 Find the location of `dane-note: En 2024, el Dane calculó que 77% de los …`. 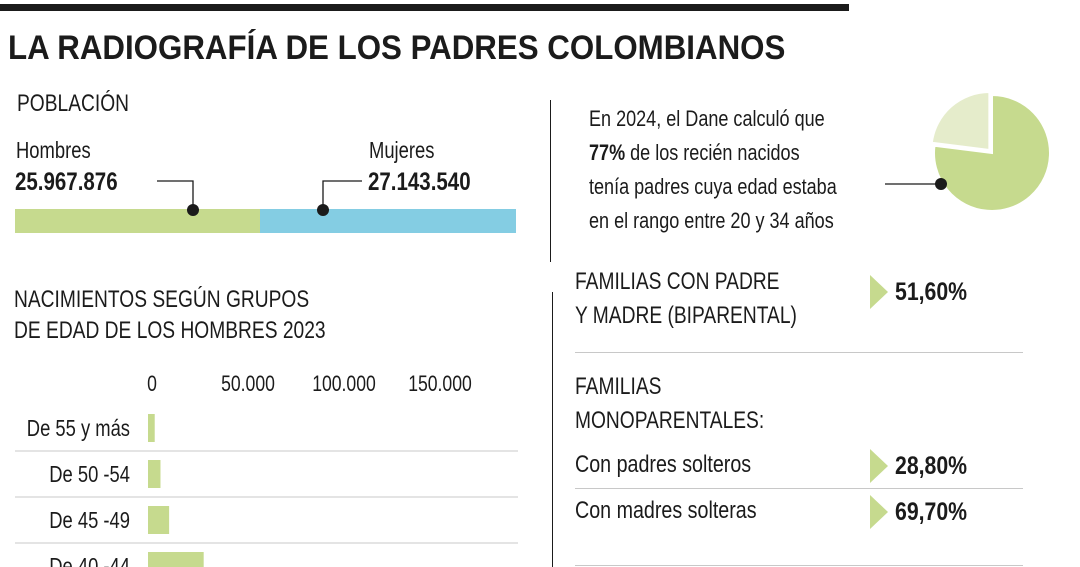

dane-note: En 2024, el Dane calculó que 77% de los … is located at coordinates (713, 170).